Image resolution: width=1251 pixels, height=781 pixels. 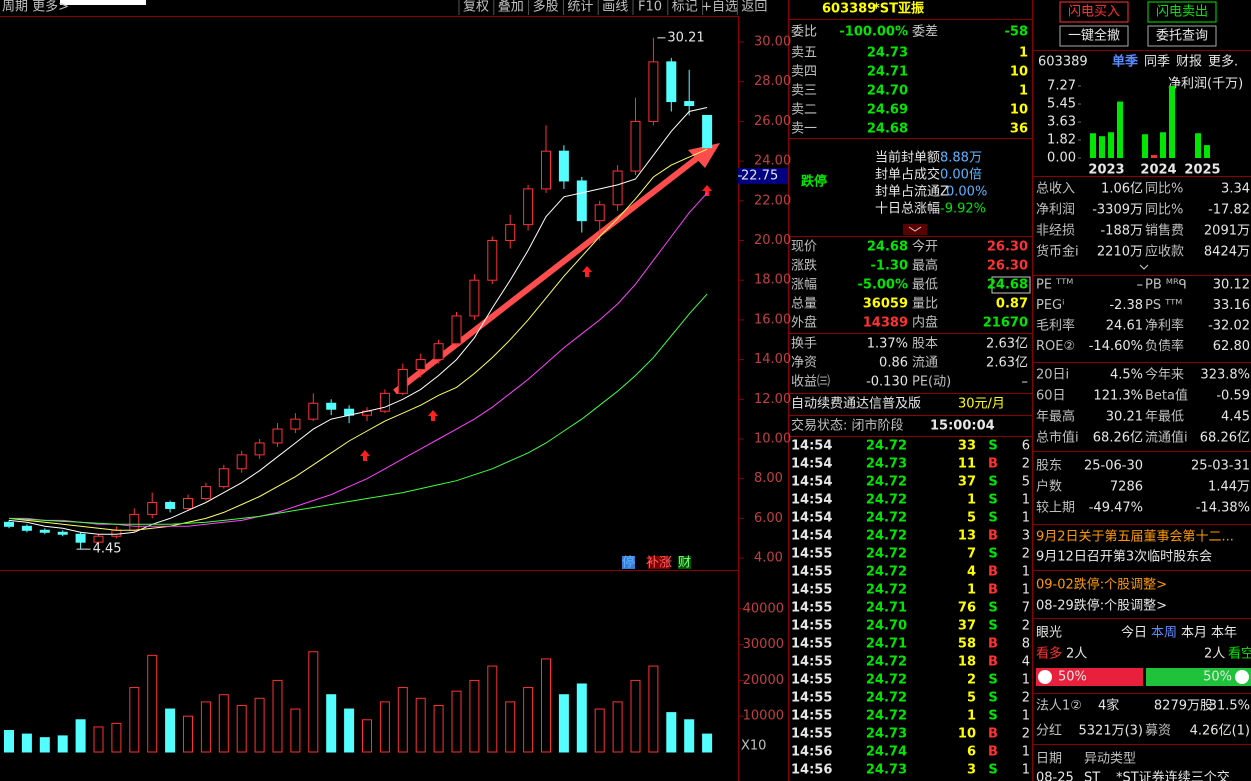 I want to click on y-tick-label: 30000, so click(x=763, y=644).